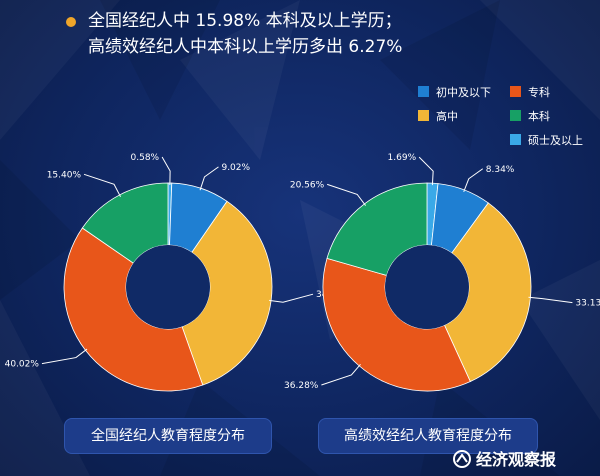  I want to click on chart-legend: 初中及以下 专科 高中 本科 硕士及以上, so click(508, 116).